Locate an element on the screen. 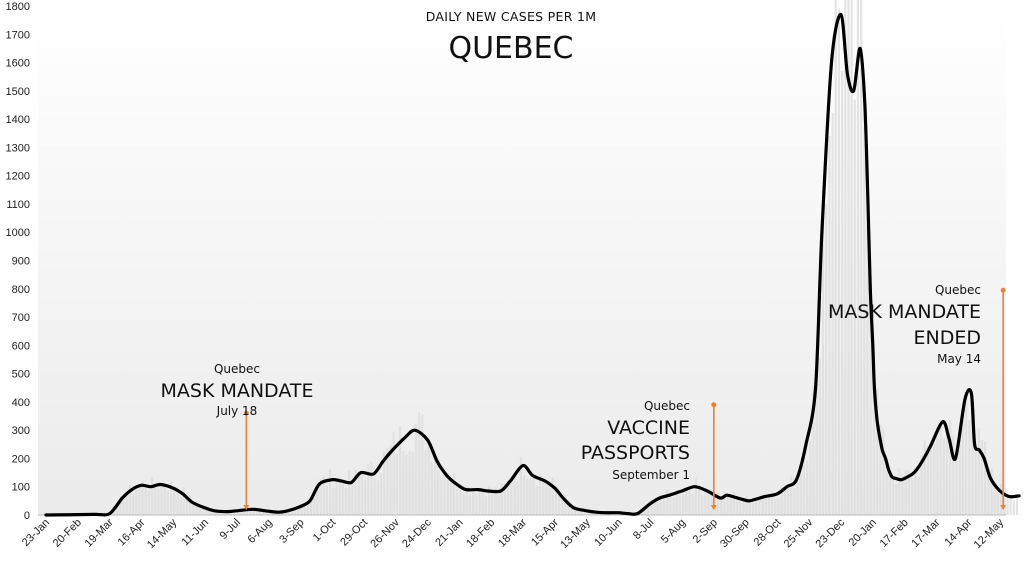  y-tick-label: 1500 is located at coordinates (18, 92).